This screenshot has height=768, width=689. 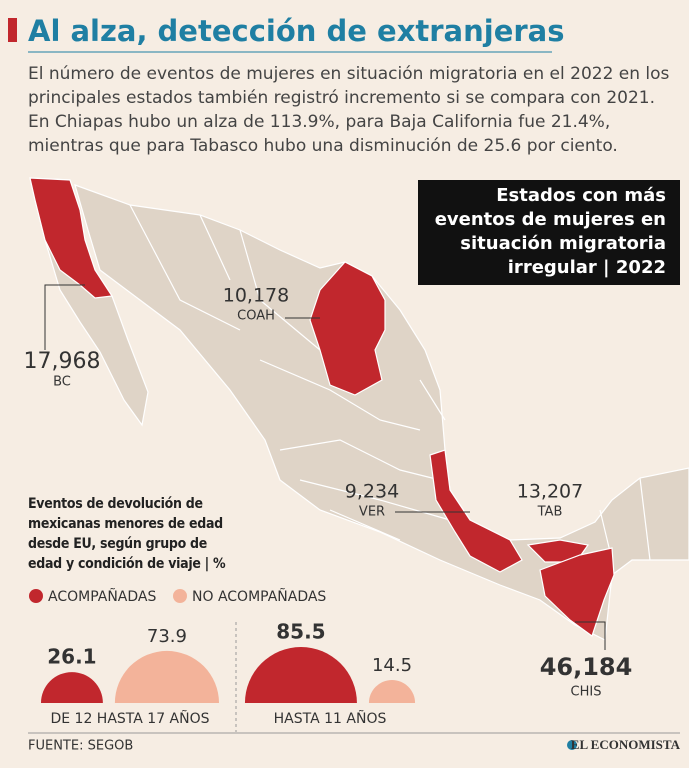 What do you see at coordinates (129, 718) in the screenshot?
I see `category-label: DE 12 HASTA 17 AÑOS` at bounding box center [129, 718].